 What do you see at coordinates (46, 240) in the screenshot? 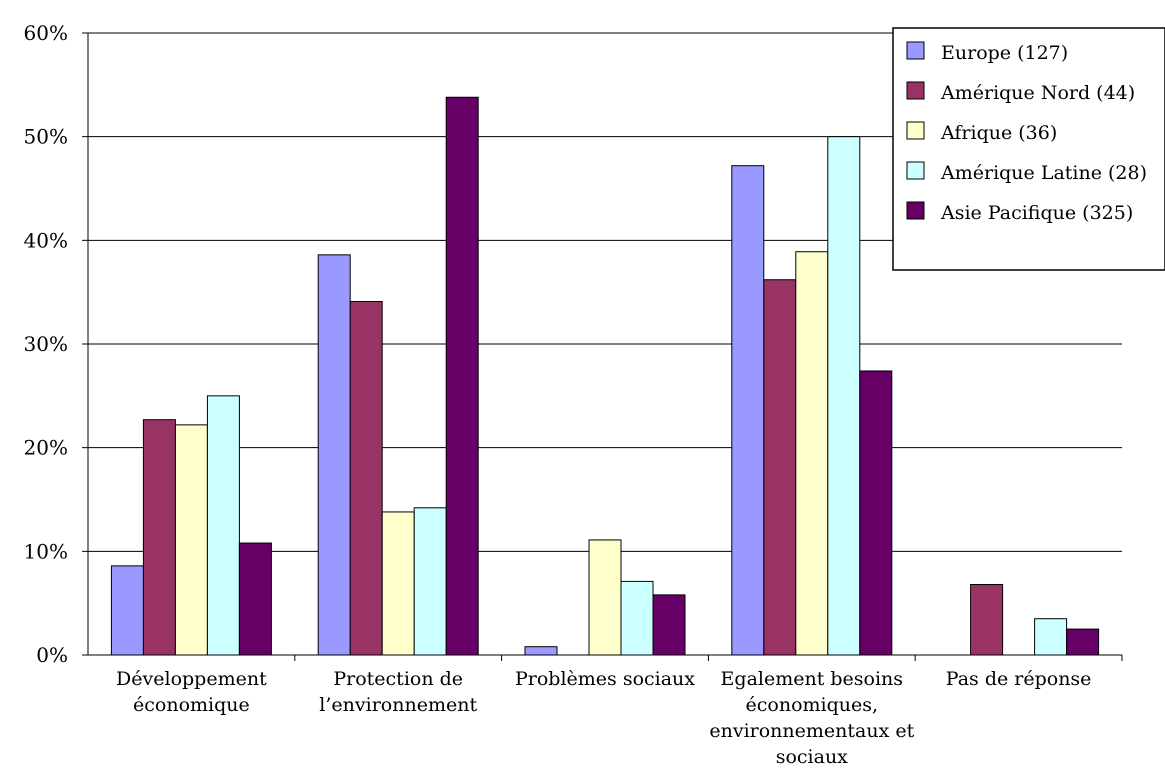
I see `y-tick-label: 40%` at bounding box center [46, 240].